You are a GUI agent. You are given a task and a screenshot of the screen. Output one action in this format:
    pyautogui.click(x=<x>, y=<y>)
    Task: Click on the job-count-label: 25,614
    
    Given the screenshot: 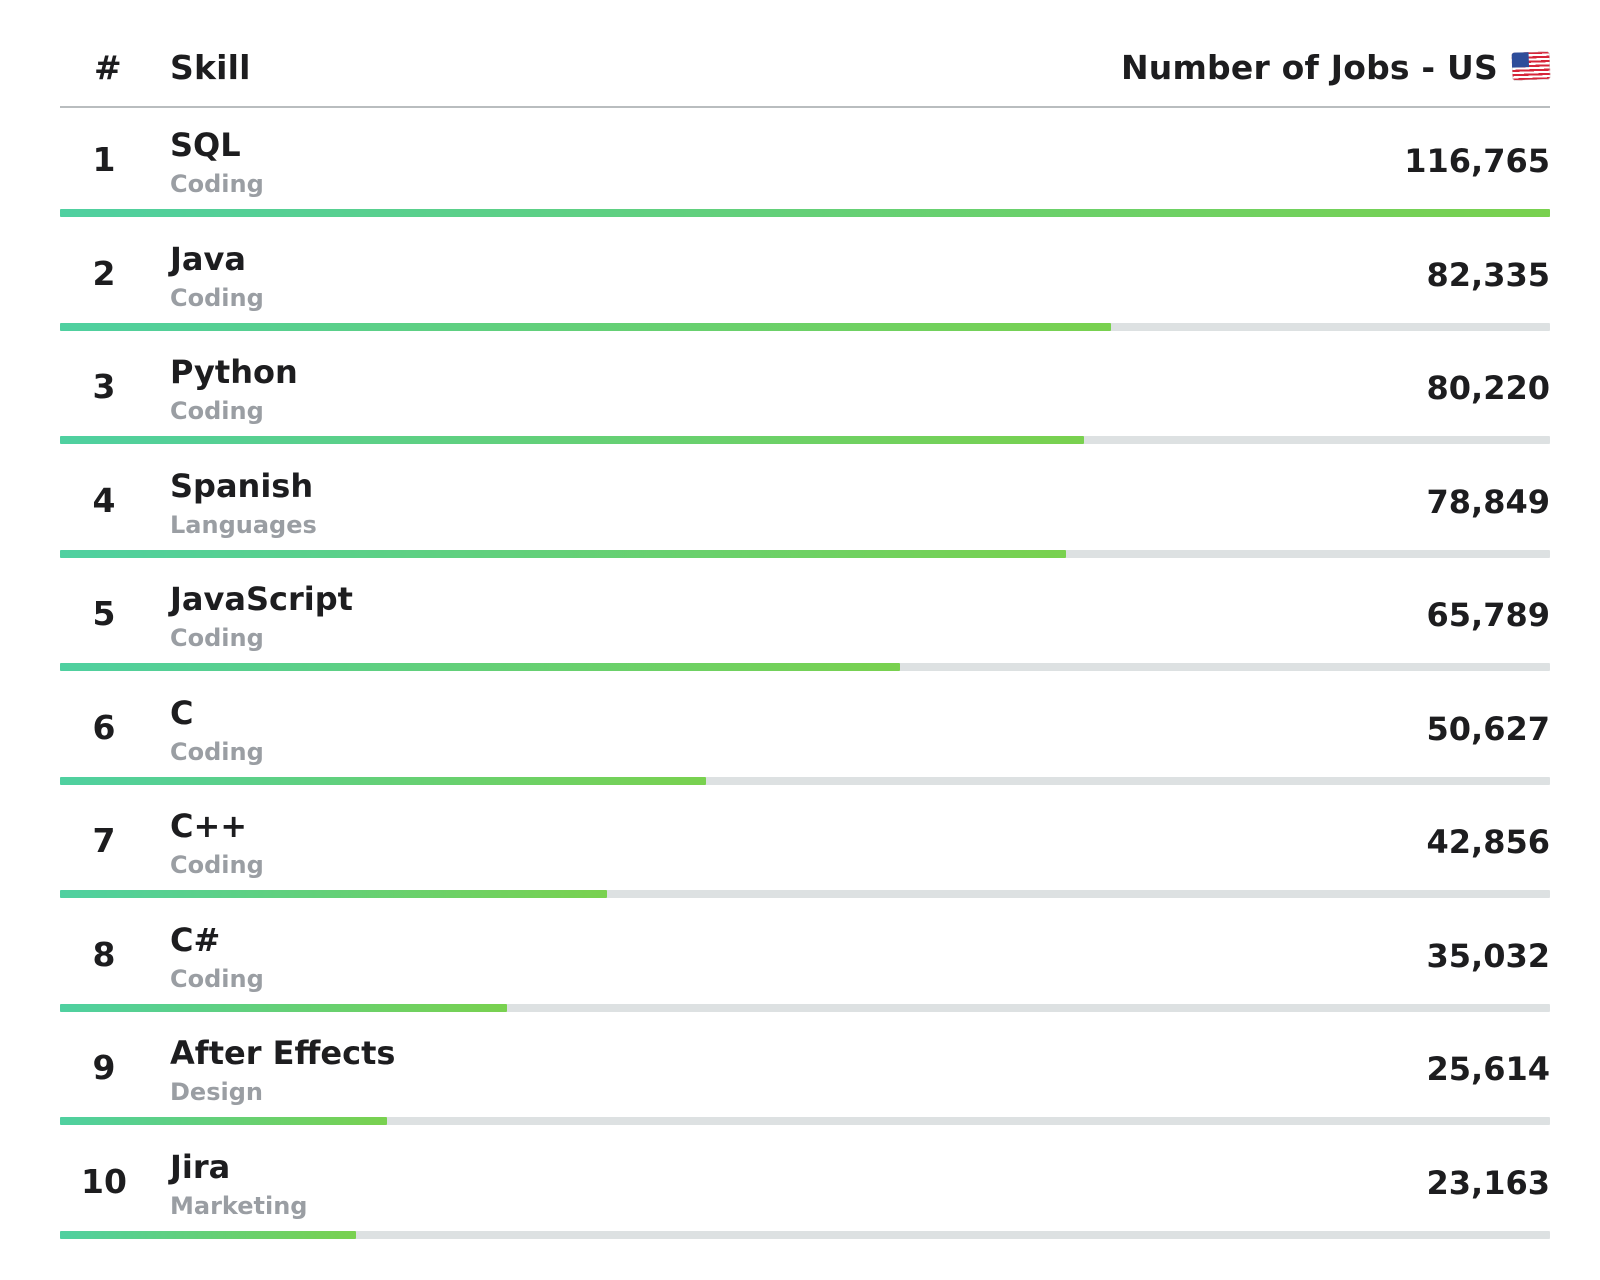 What is the action you would take?
    pyautogui.click(x=1488, y=1069)
    